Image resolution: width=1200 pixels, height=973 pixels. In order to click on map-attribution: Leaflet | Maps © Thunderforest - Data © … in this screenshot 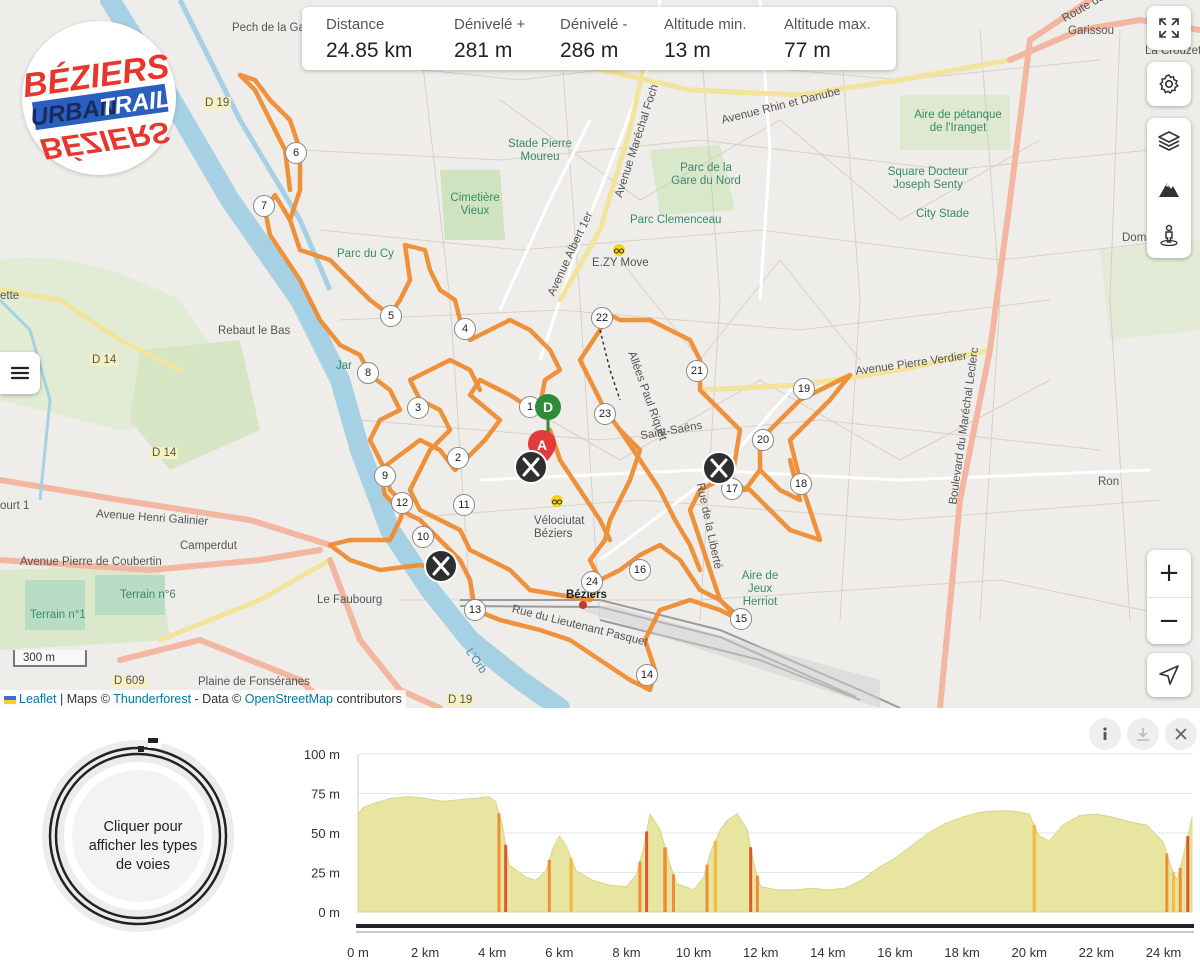, I will do `click(203, 699)`.